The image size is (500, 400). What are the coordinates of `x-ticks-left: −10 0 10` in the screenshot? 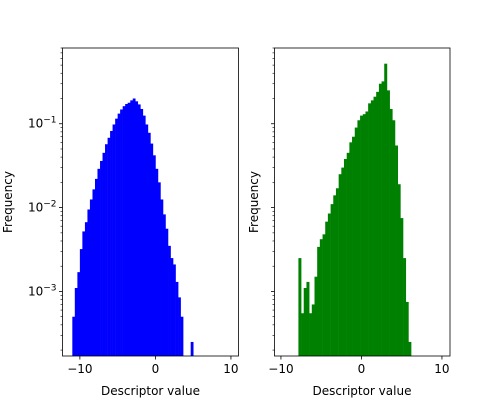 It's located at (153, 366).